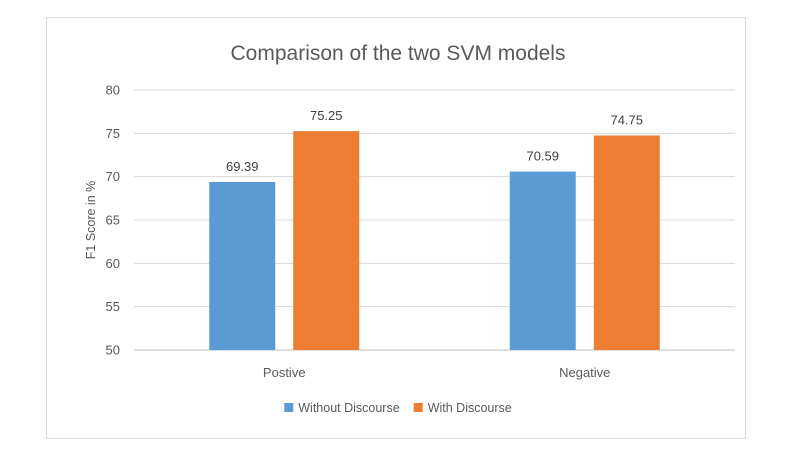 Image resolution: width=797 pixels, height=449 pixels. I want to click on y-tick-label: 70, so click(113, 176).